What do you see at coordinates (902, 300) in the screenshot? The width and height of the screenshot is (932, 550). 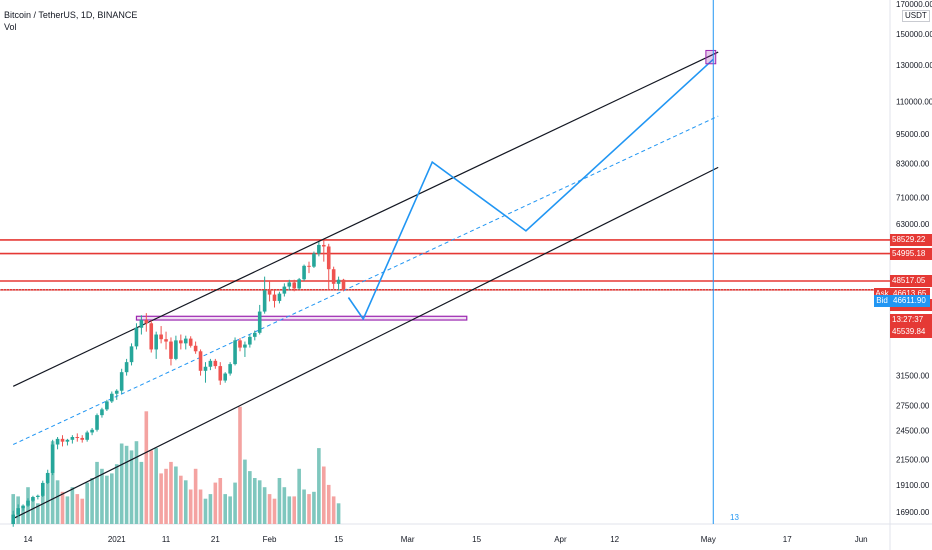 I see `bid-price-tag: Bid 46611.90` at bounding box center [902, 300].